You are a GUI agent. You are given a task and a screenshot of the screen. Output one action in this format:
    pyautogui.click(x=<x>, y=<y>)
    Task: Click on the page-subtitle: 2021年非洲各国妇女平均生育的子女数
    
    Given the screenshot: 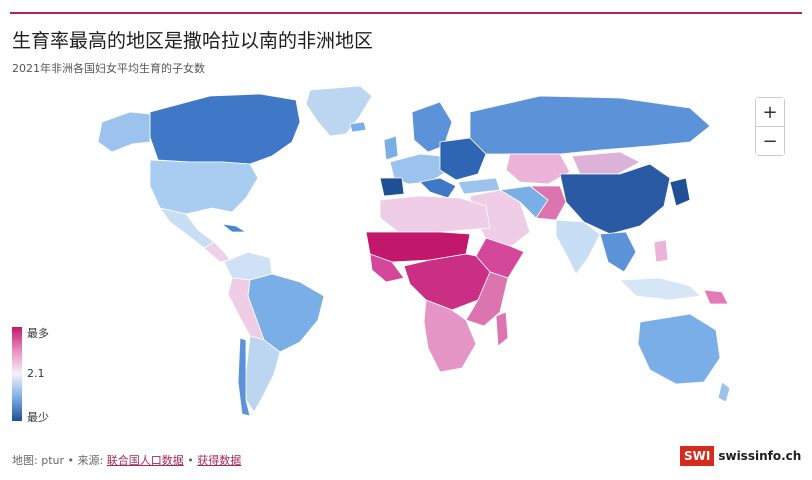 What is the action you would take?
    pyautogui.click(x=108, y=68)
    